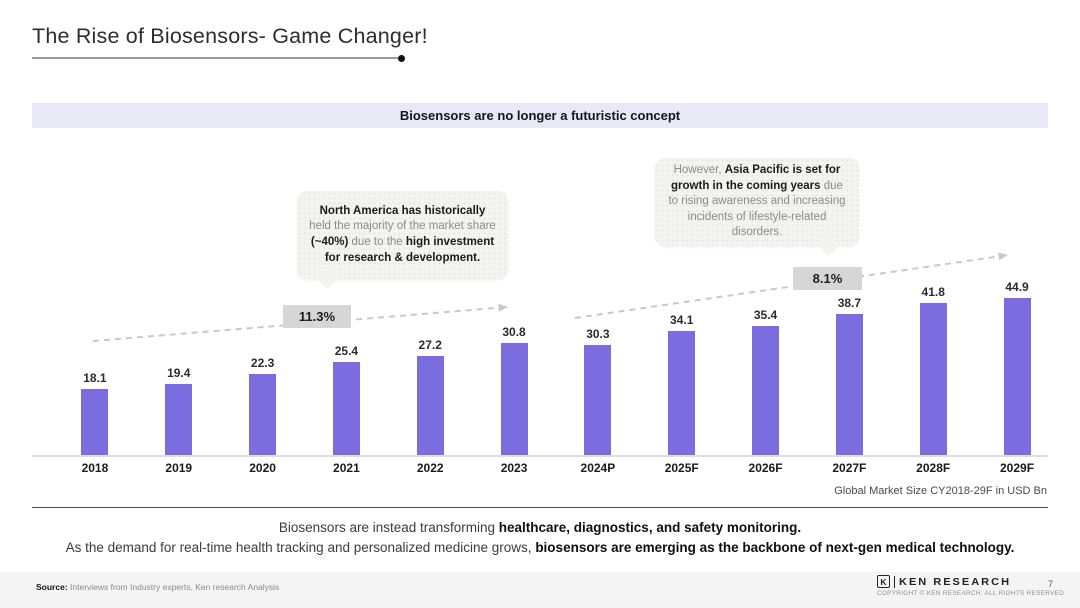 The width and height of the screenshot is (1080, 608). What do you see at coordinates (317, 316) in the screenshot?
I see `cagr-label-historic: 11.3%` at bounding box center [317, 316].